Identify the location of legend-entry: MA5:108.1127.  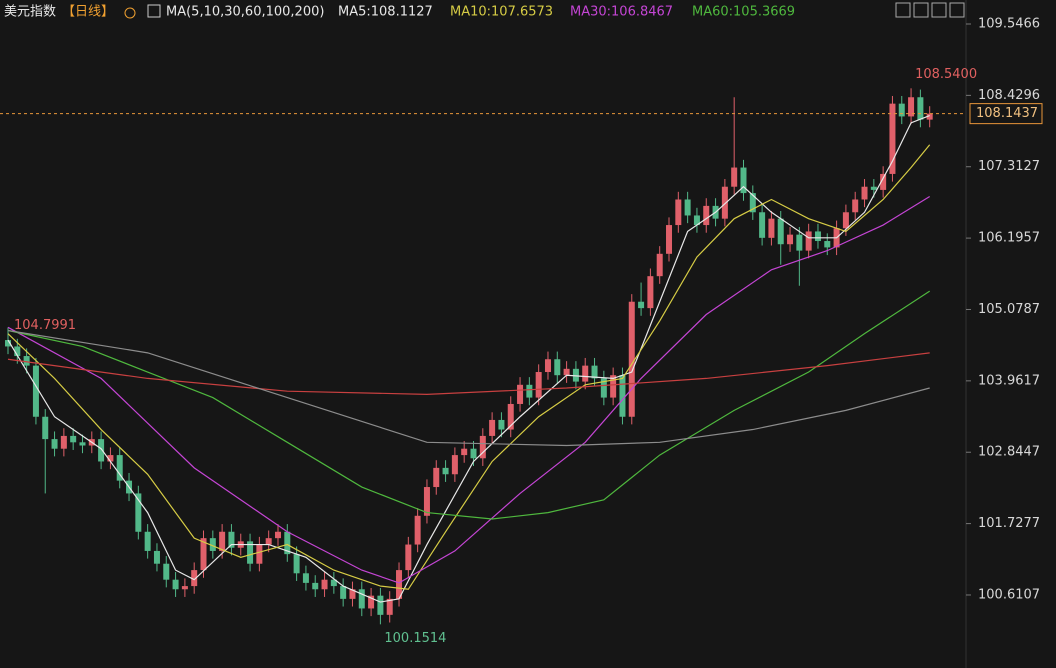
(385, 12).